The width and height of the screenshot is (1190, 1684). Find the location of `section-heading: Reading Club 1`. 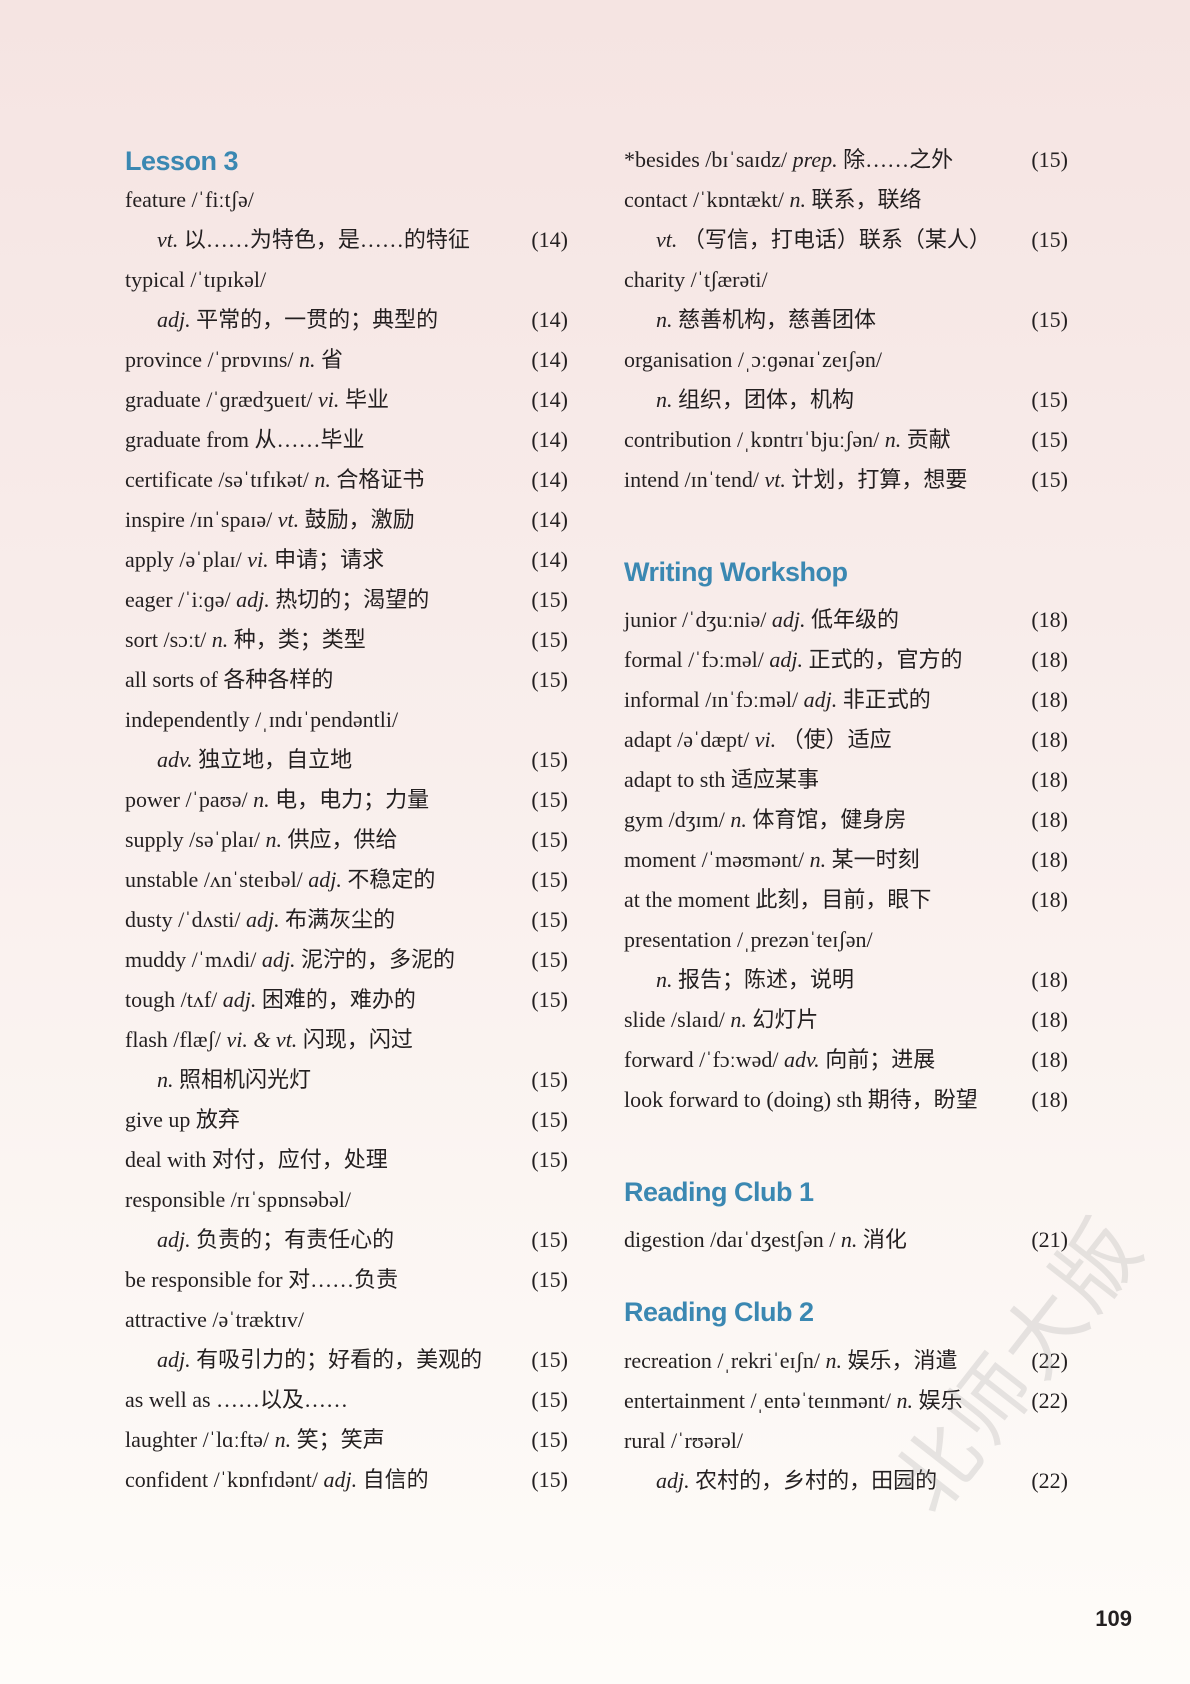

section-heading: Reading Club 1 is located at coordinates (719, 1192).